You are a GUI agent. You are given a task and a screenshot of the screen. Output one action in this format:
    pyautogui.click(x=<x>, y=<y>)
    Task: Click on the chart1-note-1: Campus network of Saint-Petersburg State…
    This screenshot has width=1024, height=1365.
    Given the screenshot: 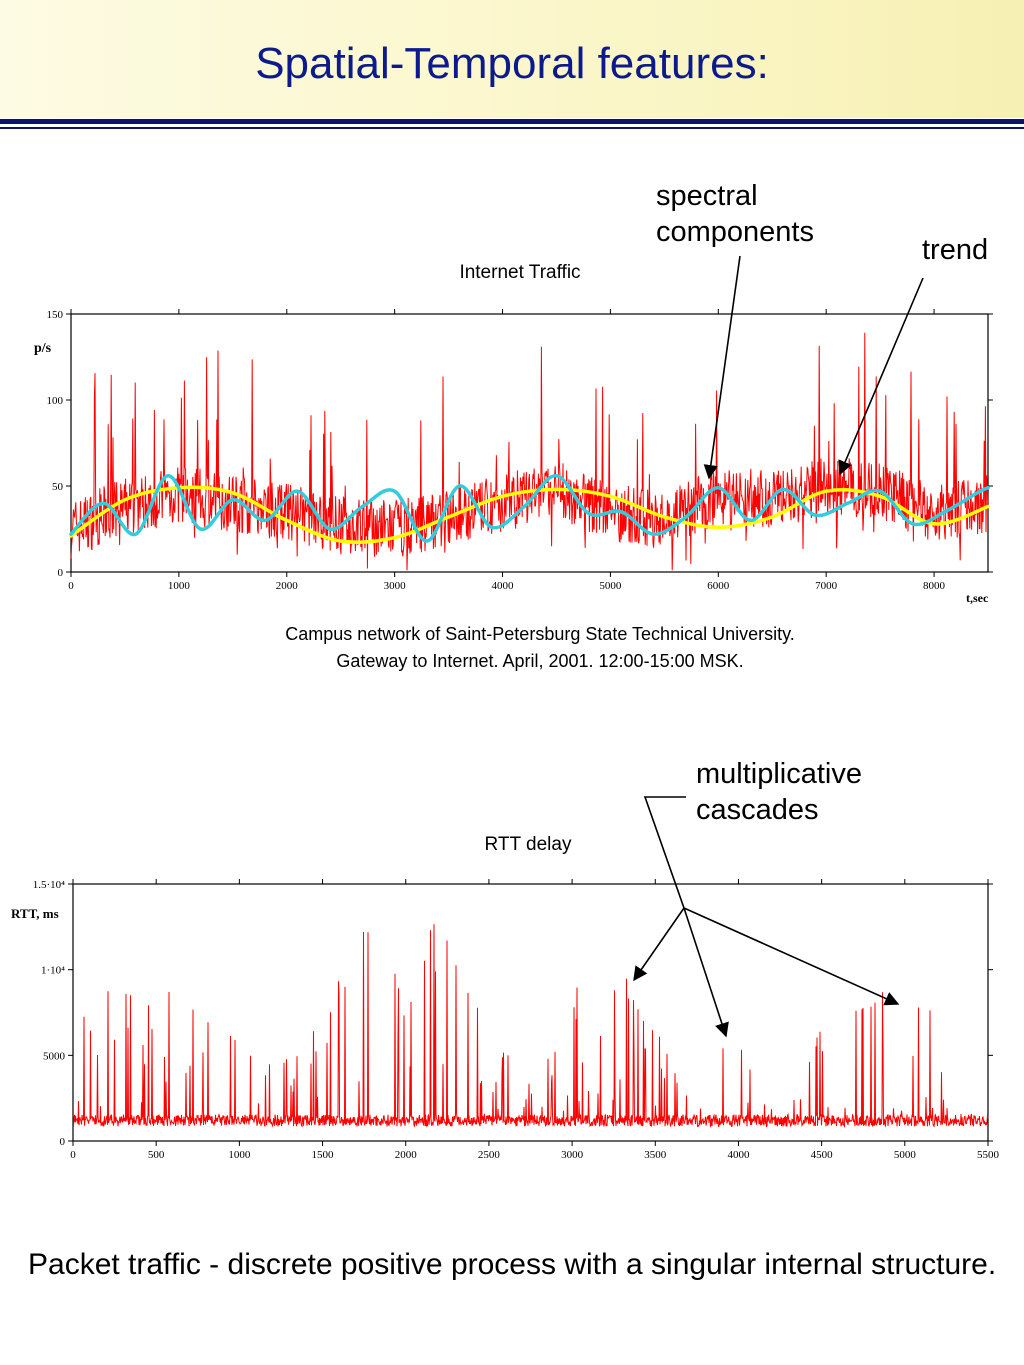 What is the action you would take?
    pyautogui.click(x=540, y=634)
    